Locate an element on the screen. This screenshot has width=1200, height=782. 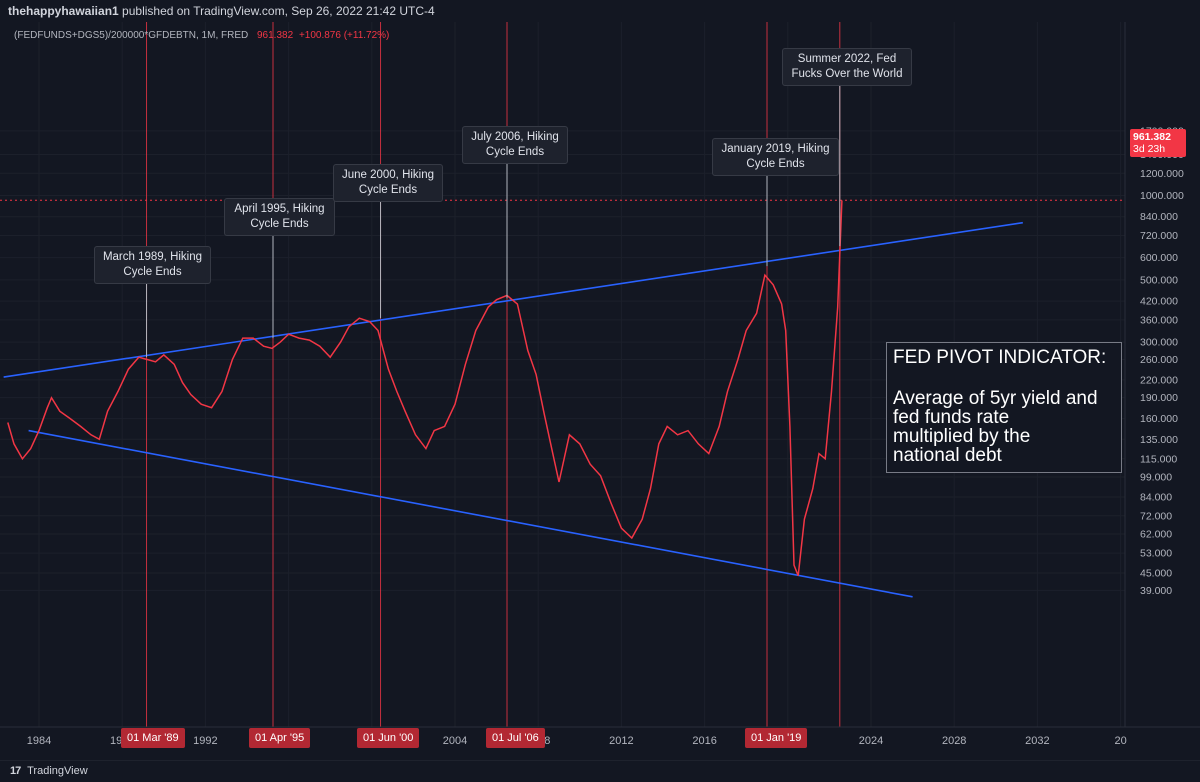
time-tick-label: 2032 is located at coordinates (1037, 741).